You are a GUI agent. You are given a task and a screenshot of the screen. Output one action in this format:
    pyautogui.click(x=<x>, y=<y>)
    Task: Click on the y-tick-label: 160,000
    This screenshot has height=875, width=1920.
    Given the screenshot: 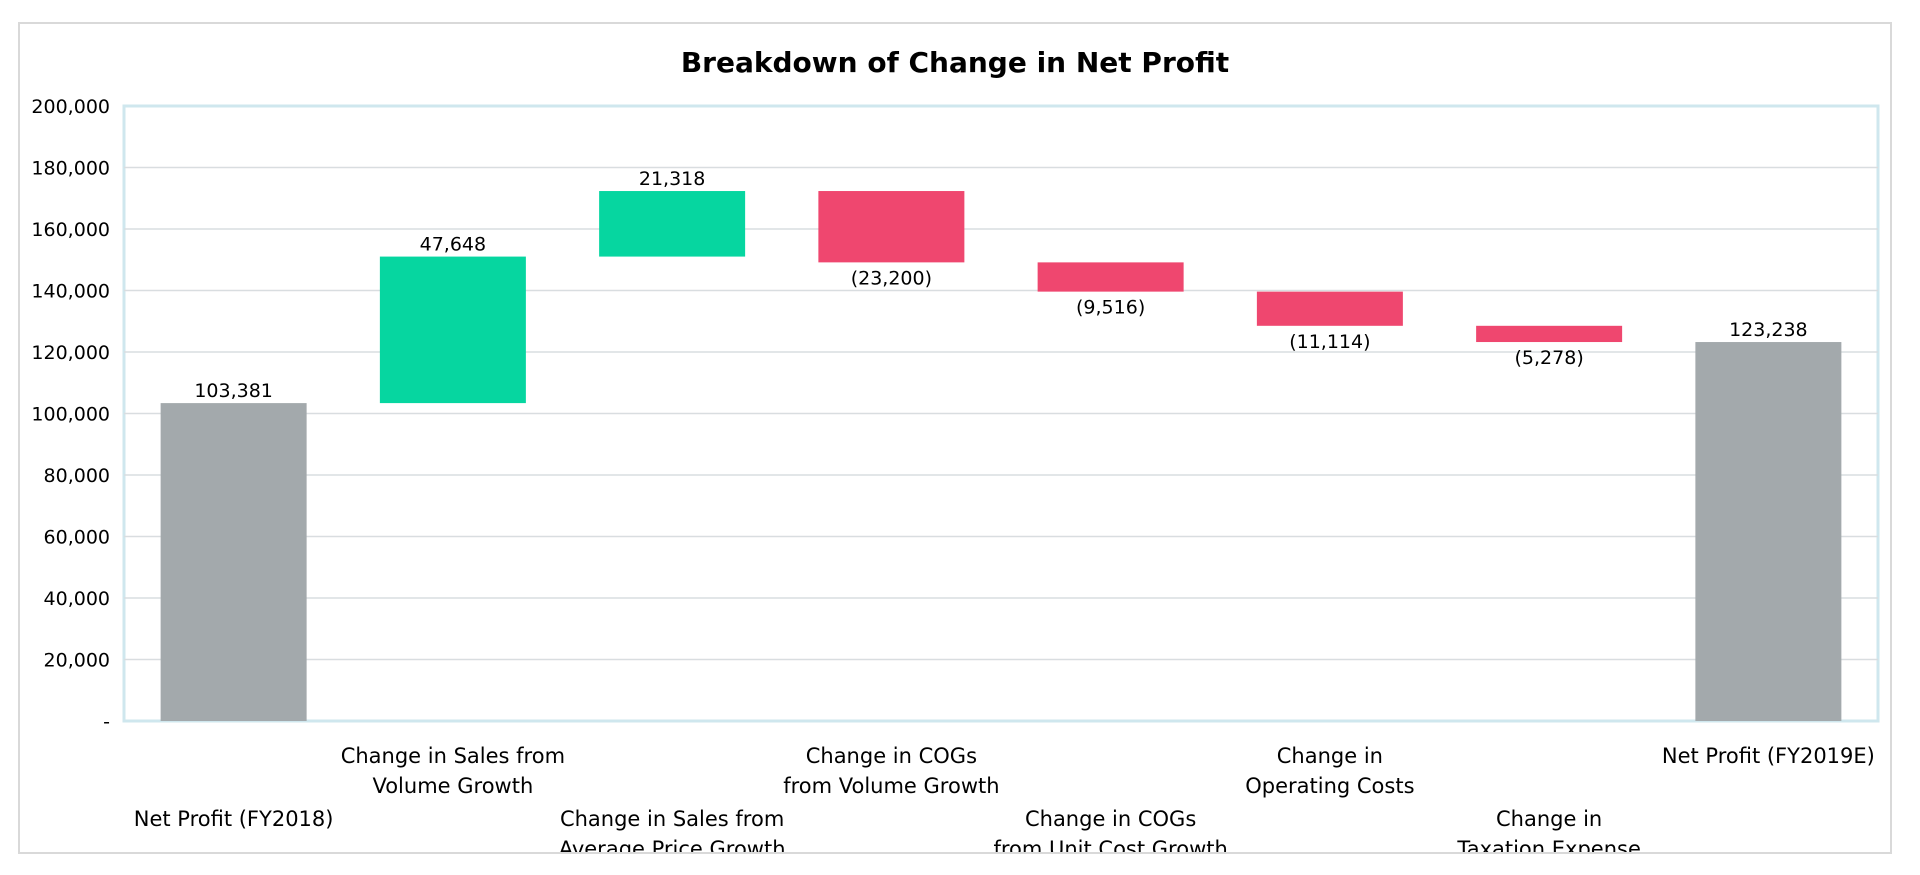 What is the action you would take?
    pyautogui.click(x=70, y=230)
    